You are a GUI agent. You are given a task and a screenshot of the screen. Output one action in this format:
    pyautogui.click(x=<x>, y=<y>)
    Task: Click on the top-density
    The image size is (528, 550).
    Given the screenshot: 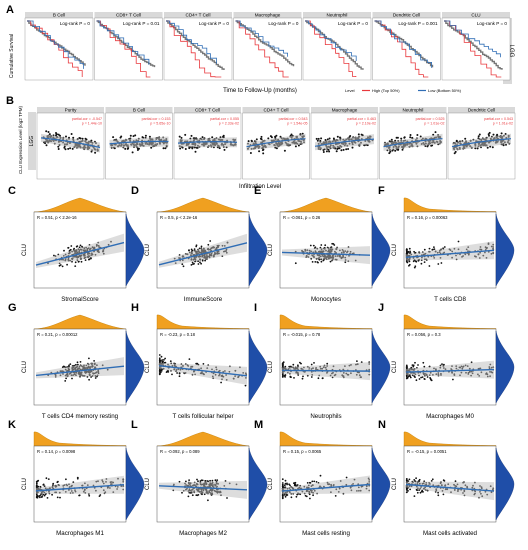 What is the action you would take?
    pyautogui.click(x=203, y=439)
    